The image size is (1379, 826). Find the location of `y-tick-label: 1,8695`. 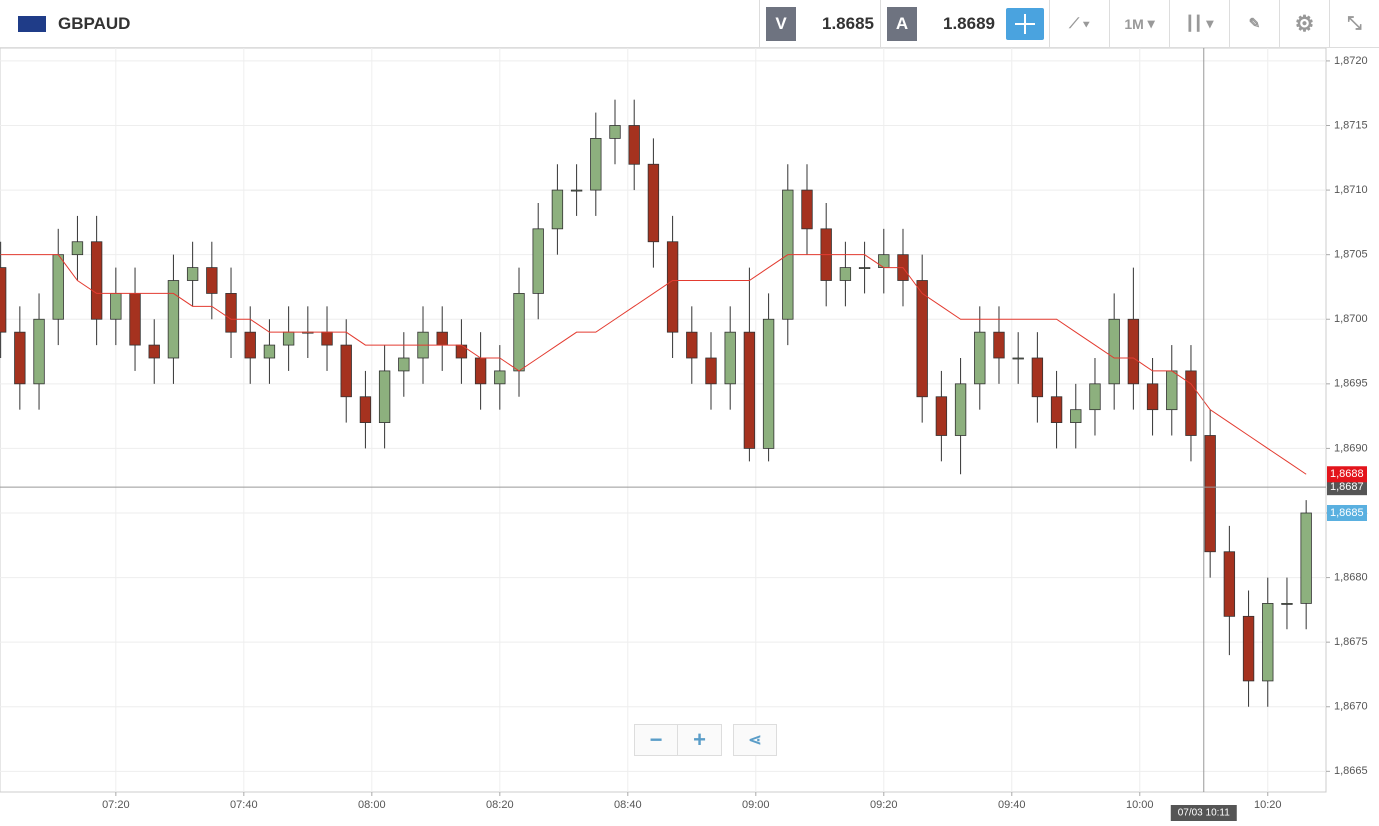

y-tick-label: 1,8695 is located at coordinates (1351, 384).